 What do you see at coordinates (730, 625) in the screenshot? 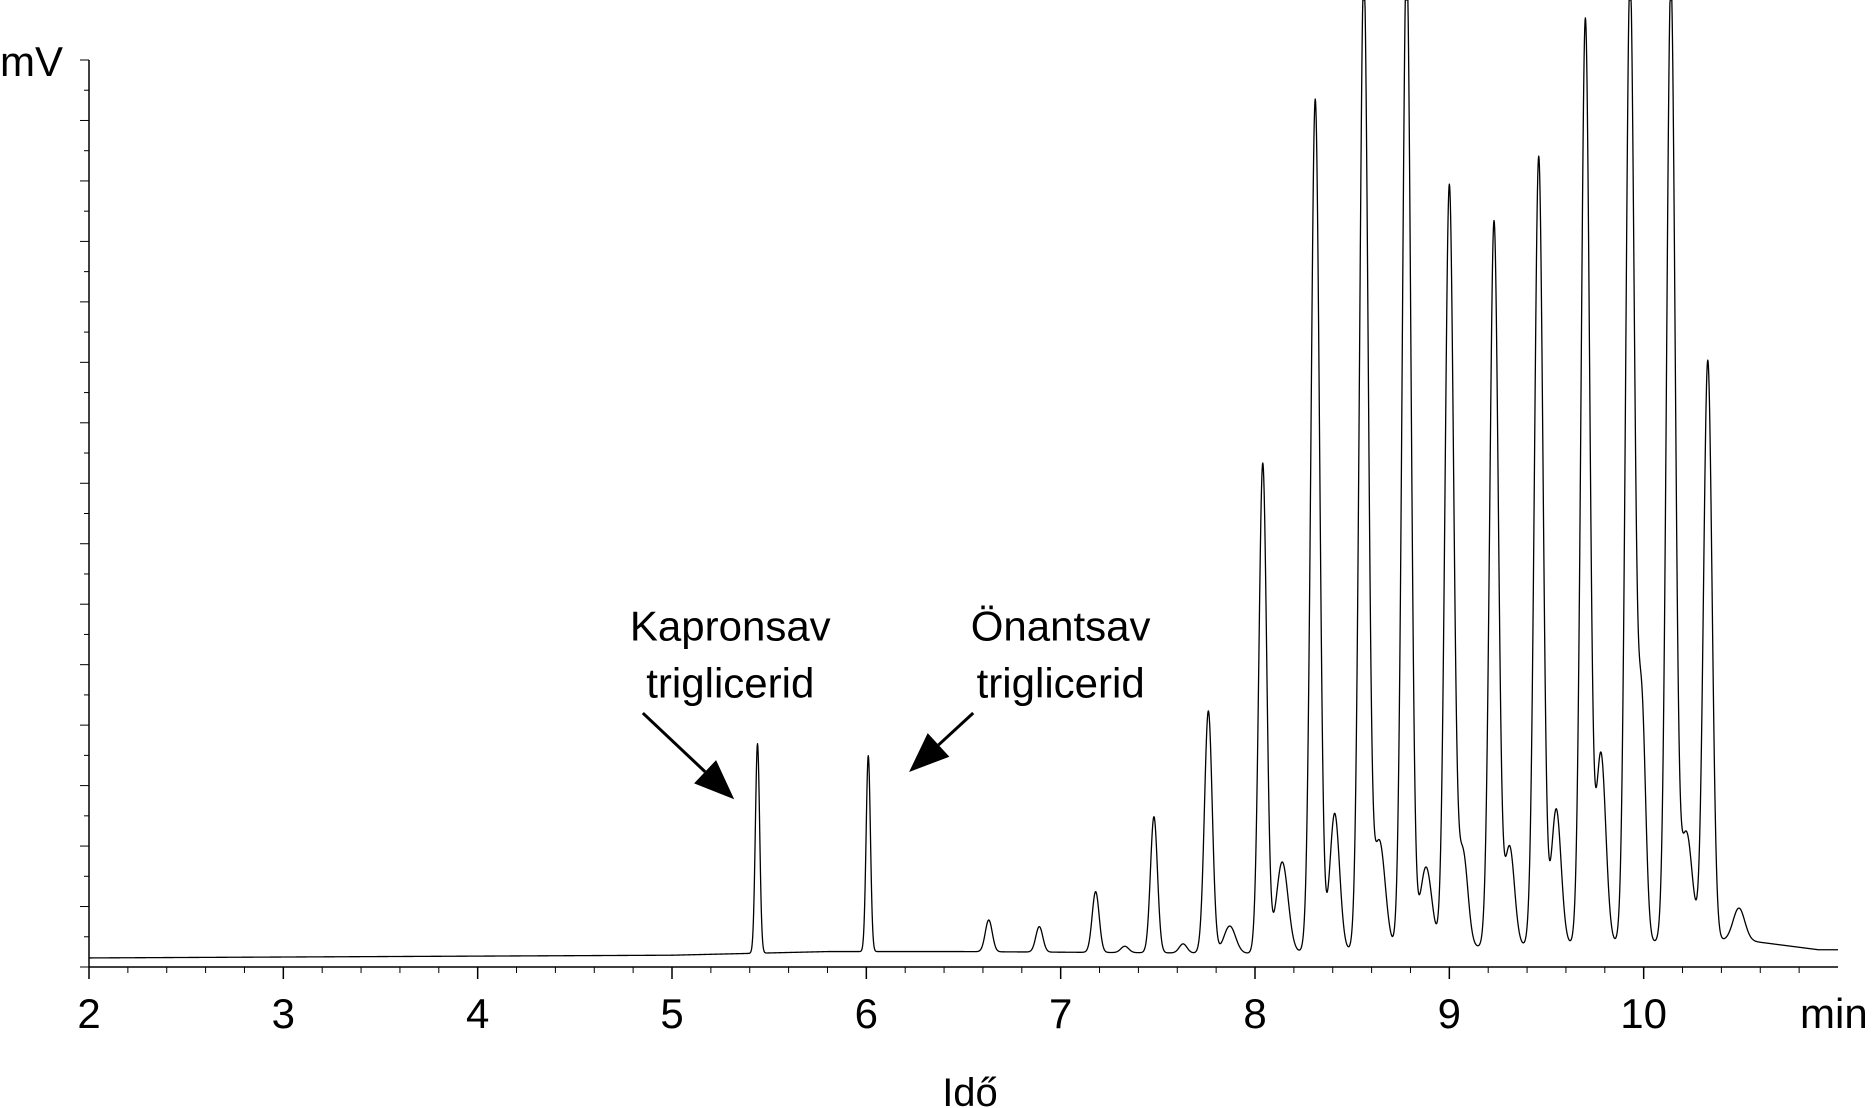
I see `annotation-text: Kapronsav` at bounding box center [730, 625].